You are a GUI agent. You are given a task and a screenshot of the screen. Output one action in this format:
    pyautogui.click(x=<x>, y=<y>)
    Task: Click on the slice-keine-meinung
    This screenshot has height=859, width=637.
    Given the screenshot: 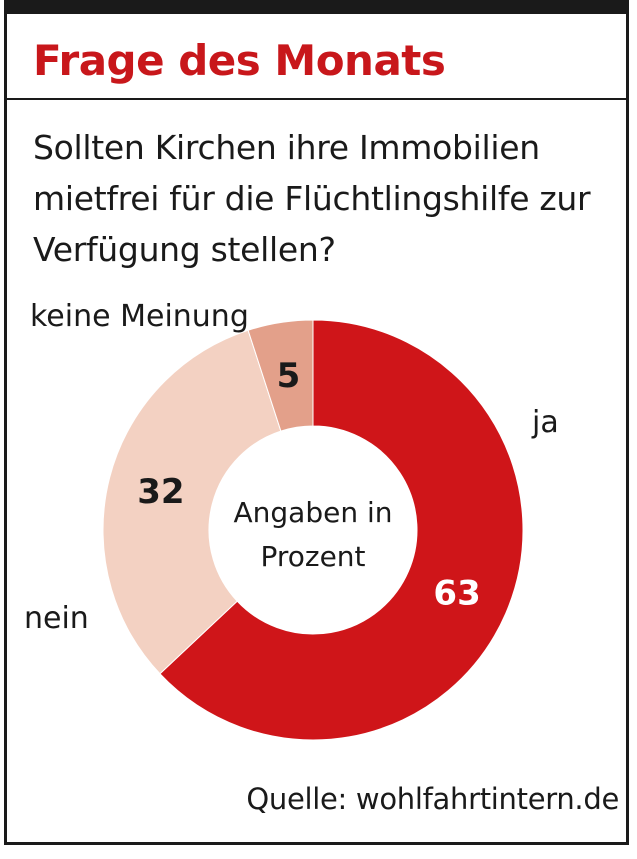 What is the action you would take?
    pyautogui.click(x=280, y=375)
    